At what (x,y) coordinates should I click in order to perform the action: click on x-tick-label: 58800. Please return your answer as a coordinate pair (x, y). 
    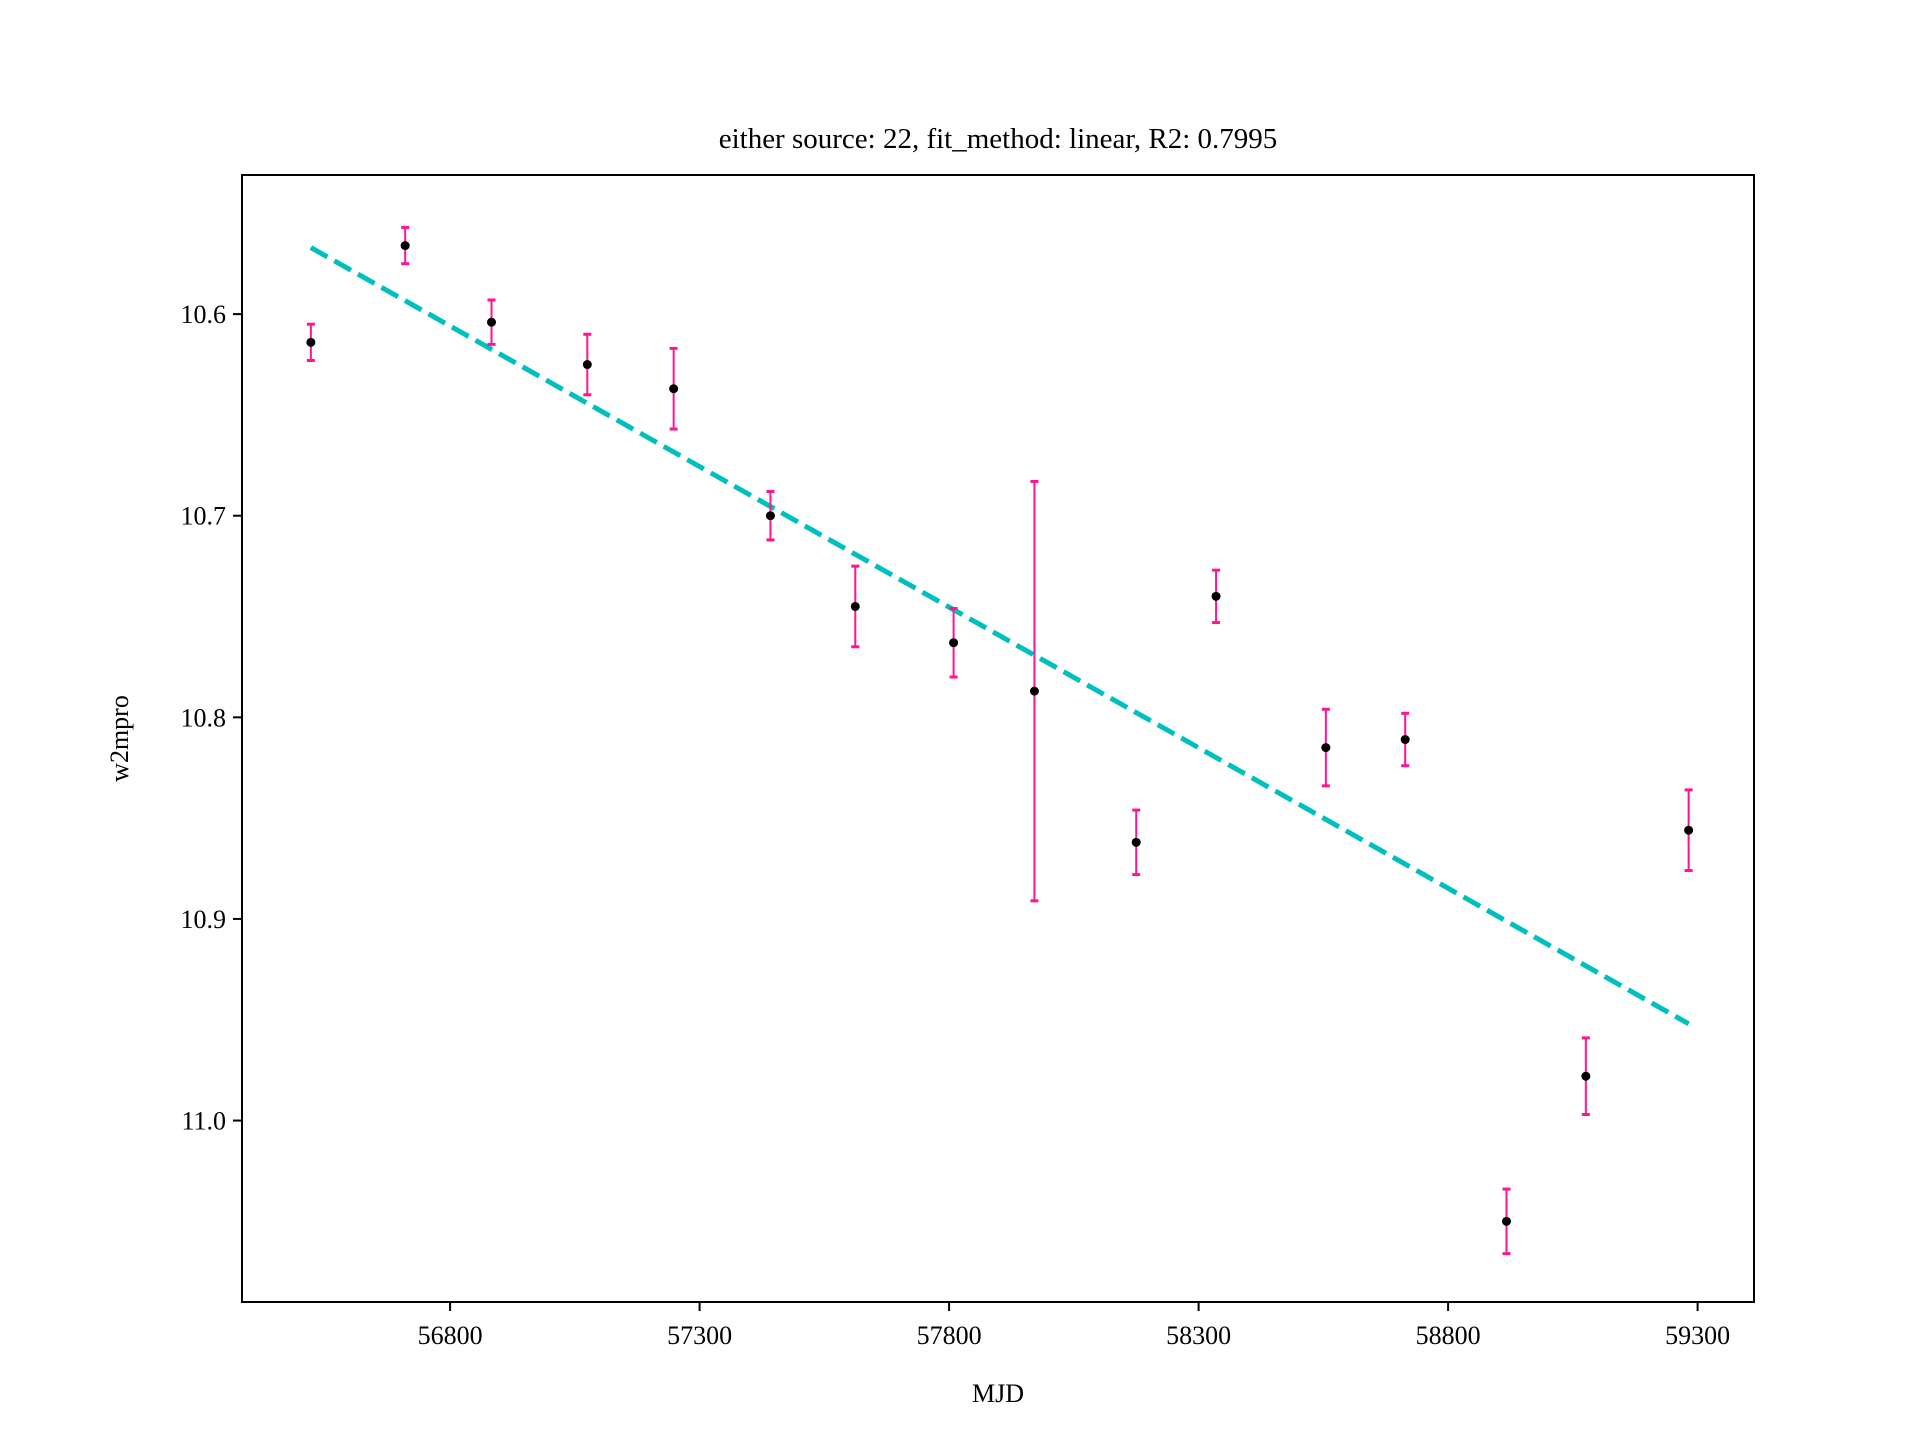
    Looking at the image, I should click on (1448, 1335).